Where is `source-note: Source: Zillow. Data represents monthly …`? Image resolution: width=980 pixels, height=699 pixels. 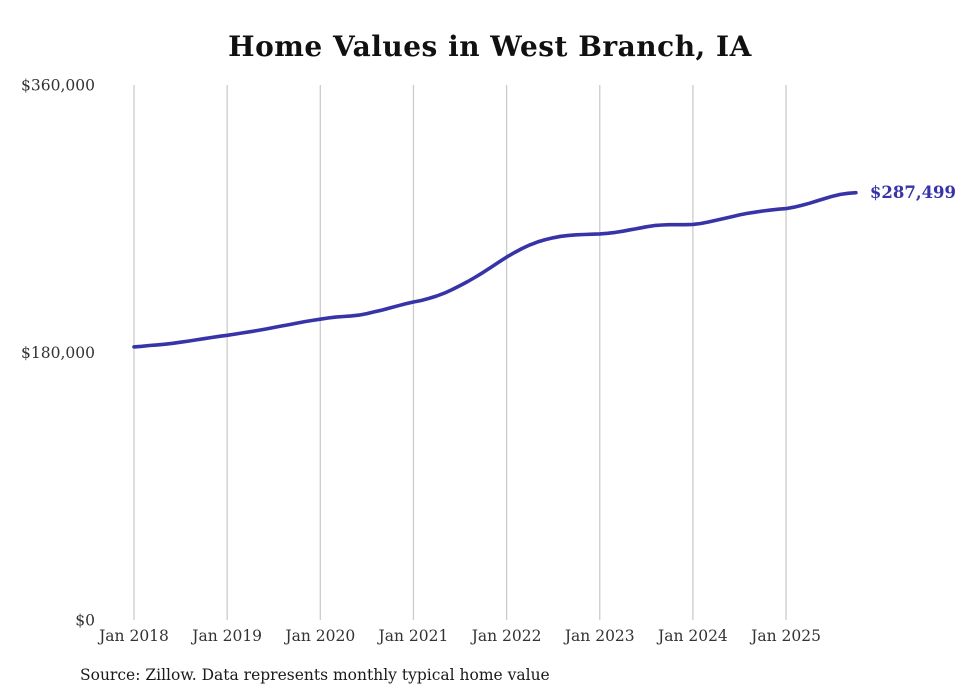 source-note: Source: Zillow. Data represents monthly … is located at coordinates (315, 675).